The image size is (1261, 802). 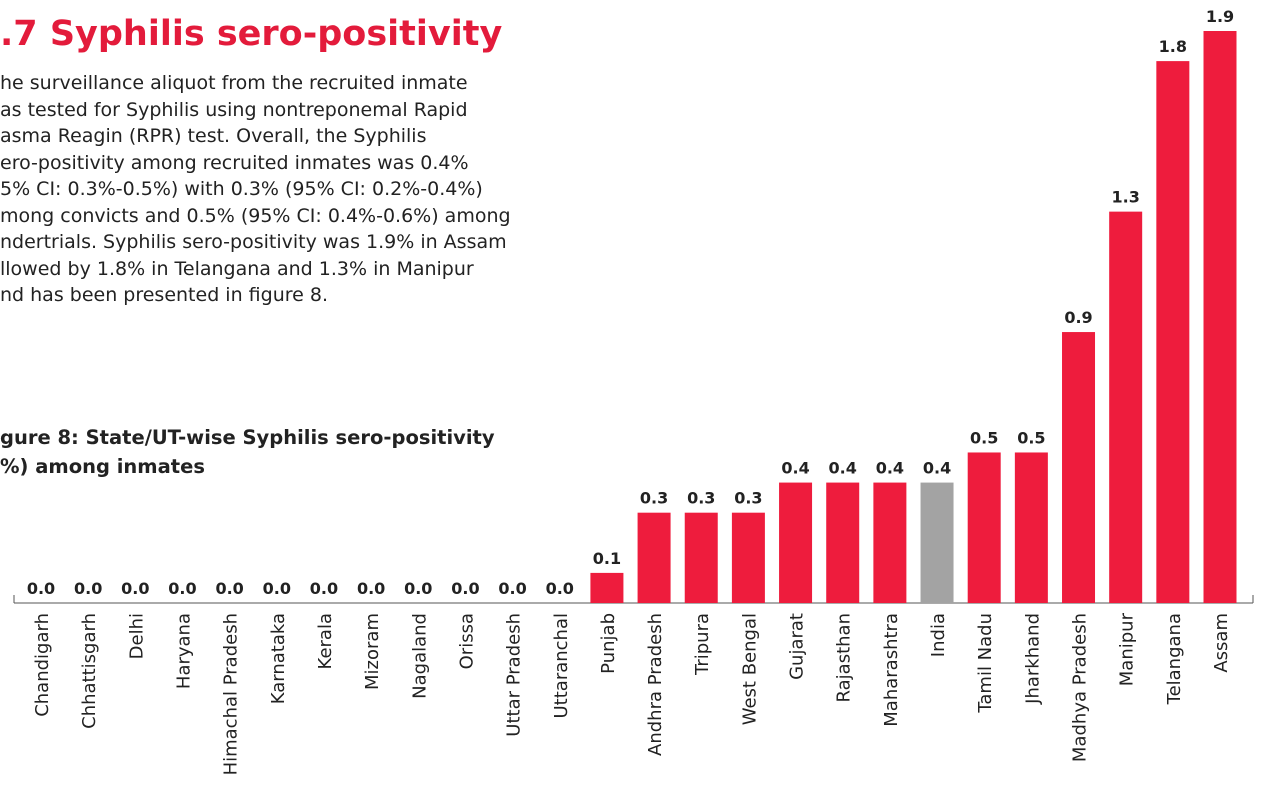 I want to click on x-tick-label: Delhi, so click(x=136, y=636).